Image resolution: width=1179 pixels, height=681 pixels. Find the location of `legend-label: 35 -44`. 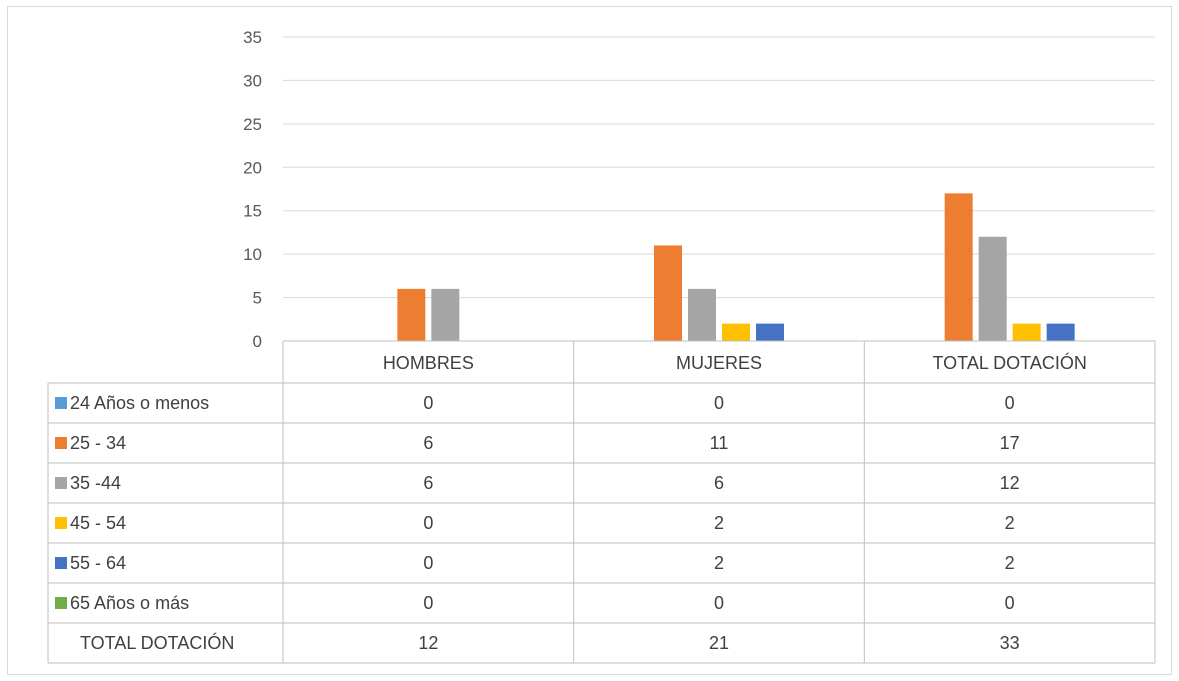

legend-label: 35 -44 is located at coordinates (95, 483).